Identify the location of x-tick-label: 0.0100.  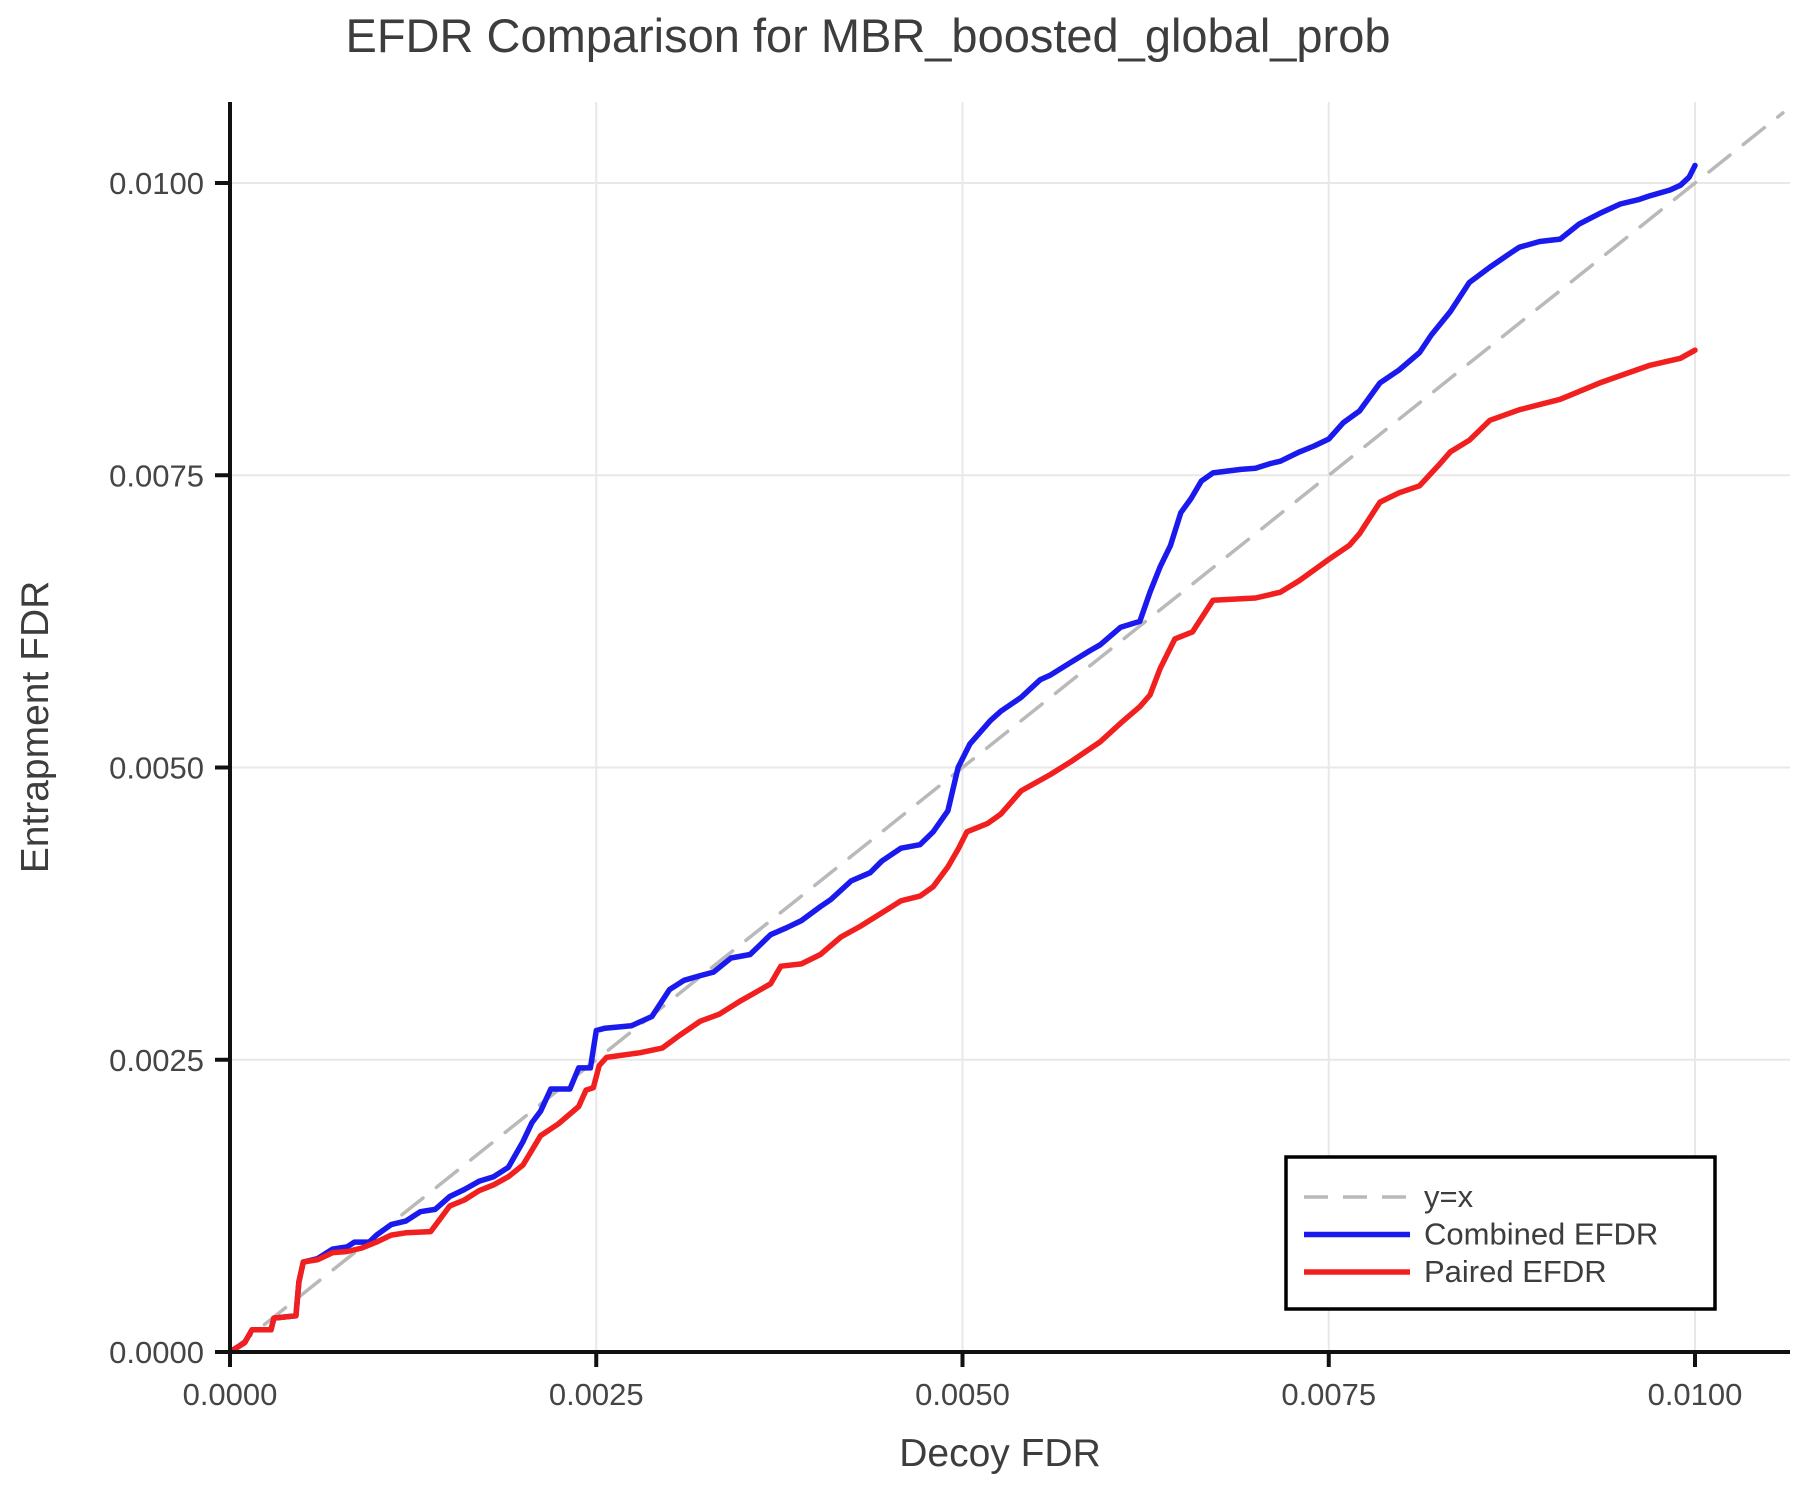
(1695, 1394).